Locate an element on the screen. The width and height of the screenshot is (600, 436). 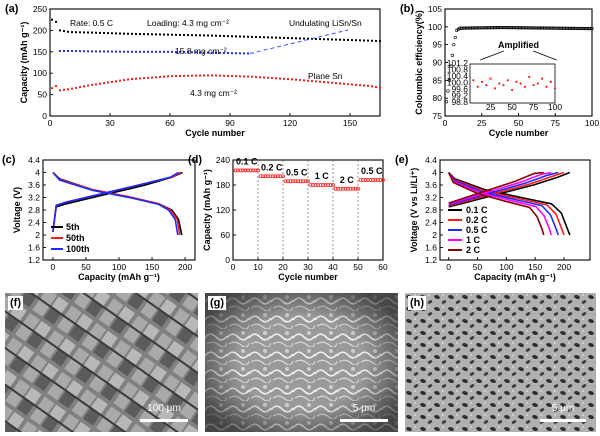
y-axis-label: Capacity (mAh g⁻¹) is located at coordinates (24, 63).